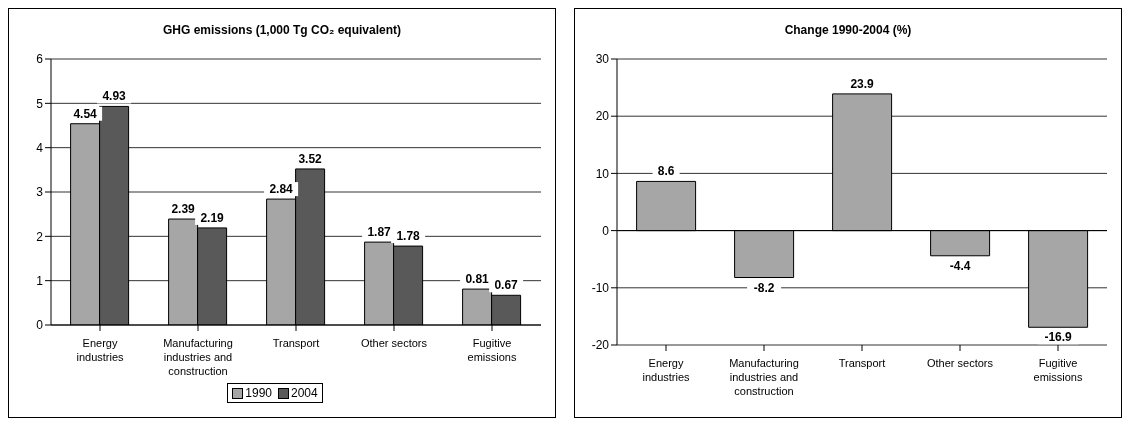  I want to click on y-tick-label: 4, so click(40, 147).